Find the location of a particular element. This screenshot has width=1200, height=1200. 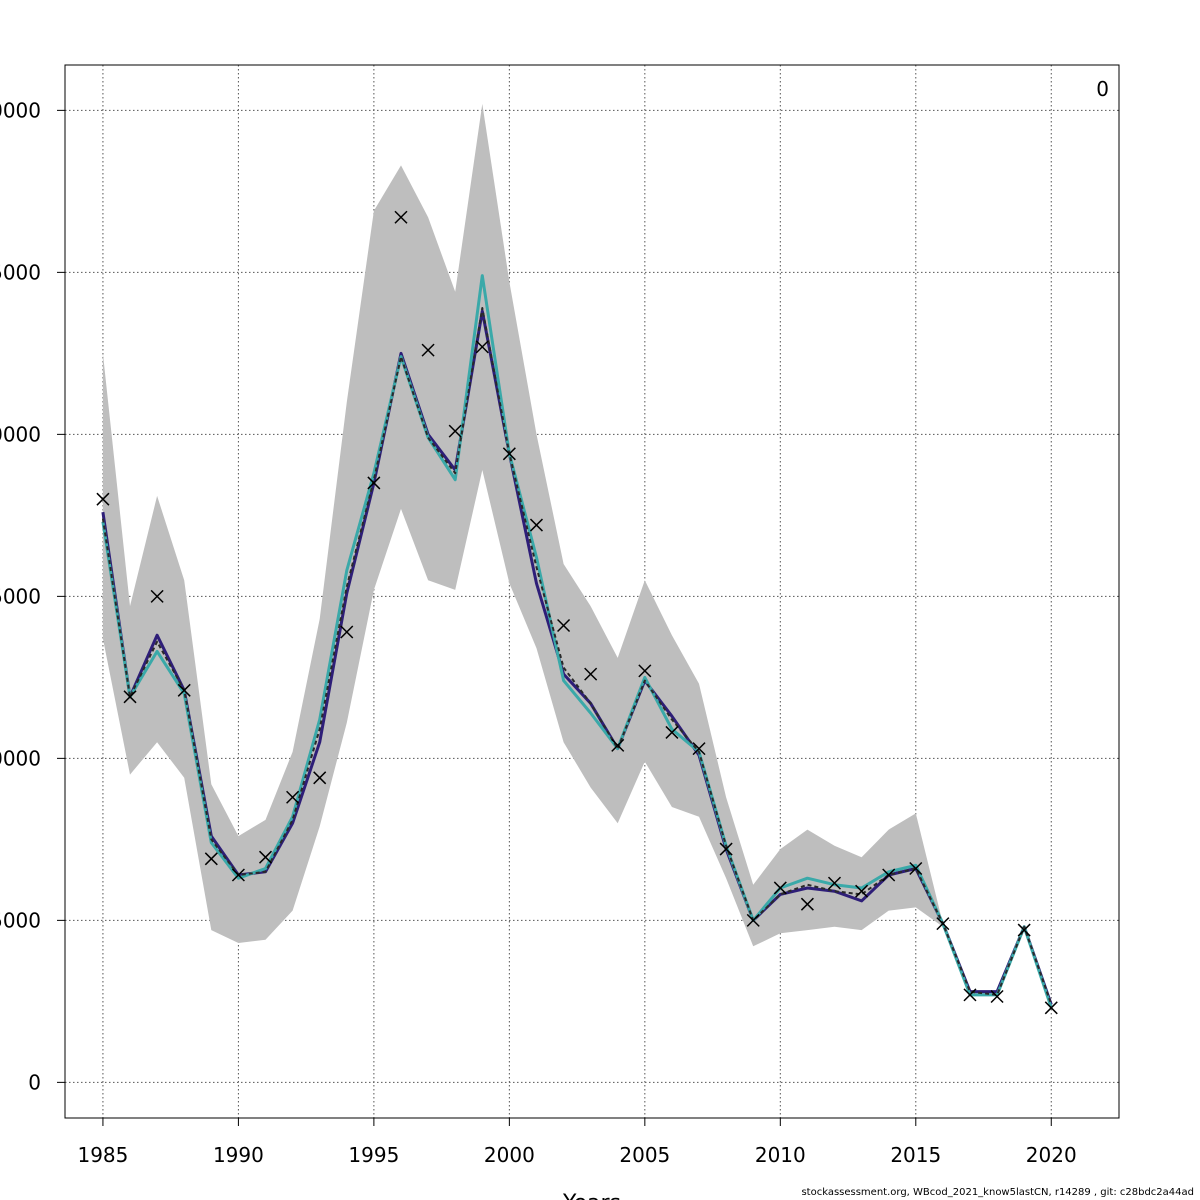

x-tick-label: 2000 is located at coordinates (509, 1155).